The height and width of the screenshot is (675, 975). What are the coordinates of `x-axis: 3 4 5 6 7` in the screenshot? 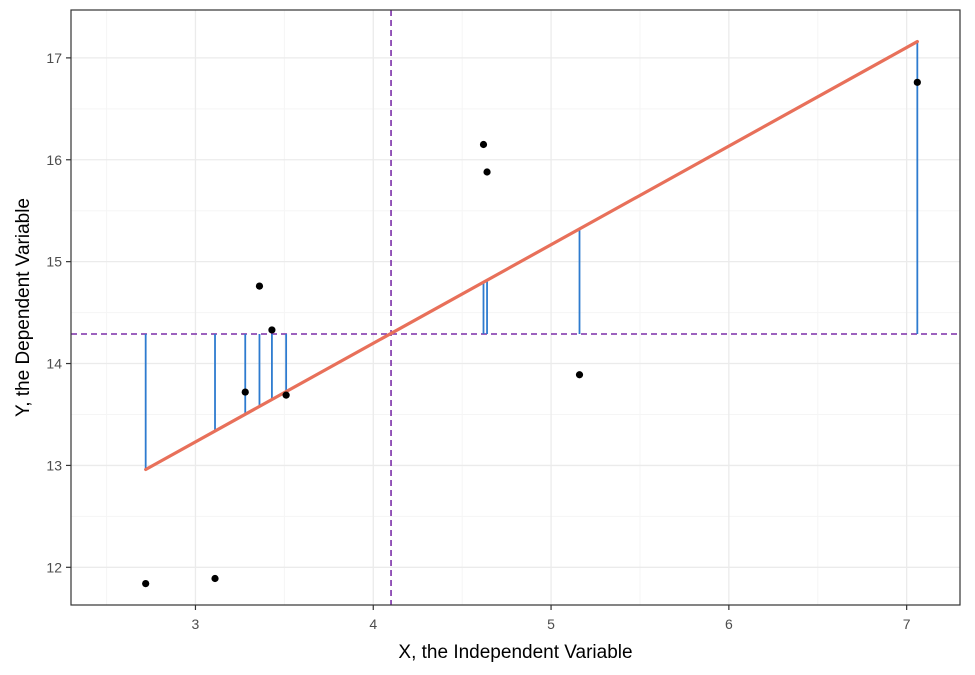 It's located at (551, 618).